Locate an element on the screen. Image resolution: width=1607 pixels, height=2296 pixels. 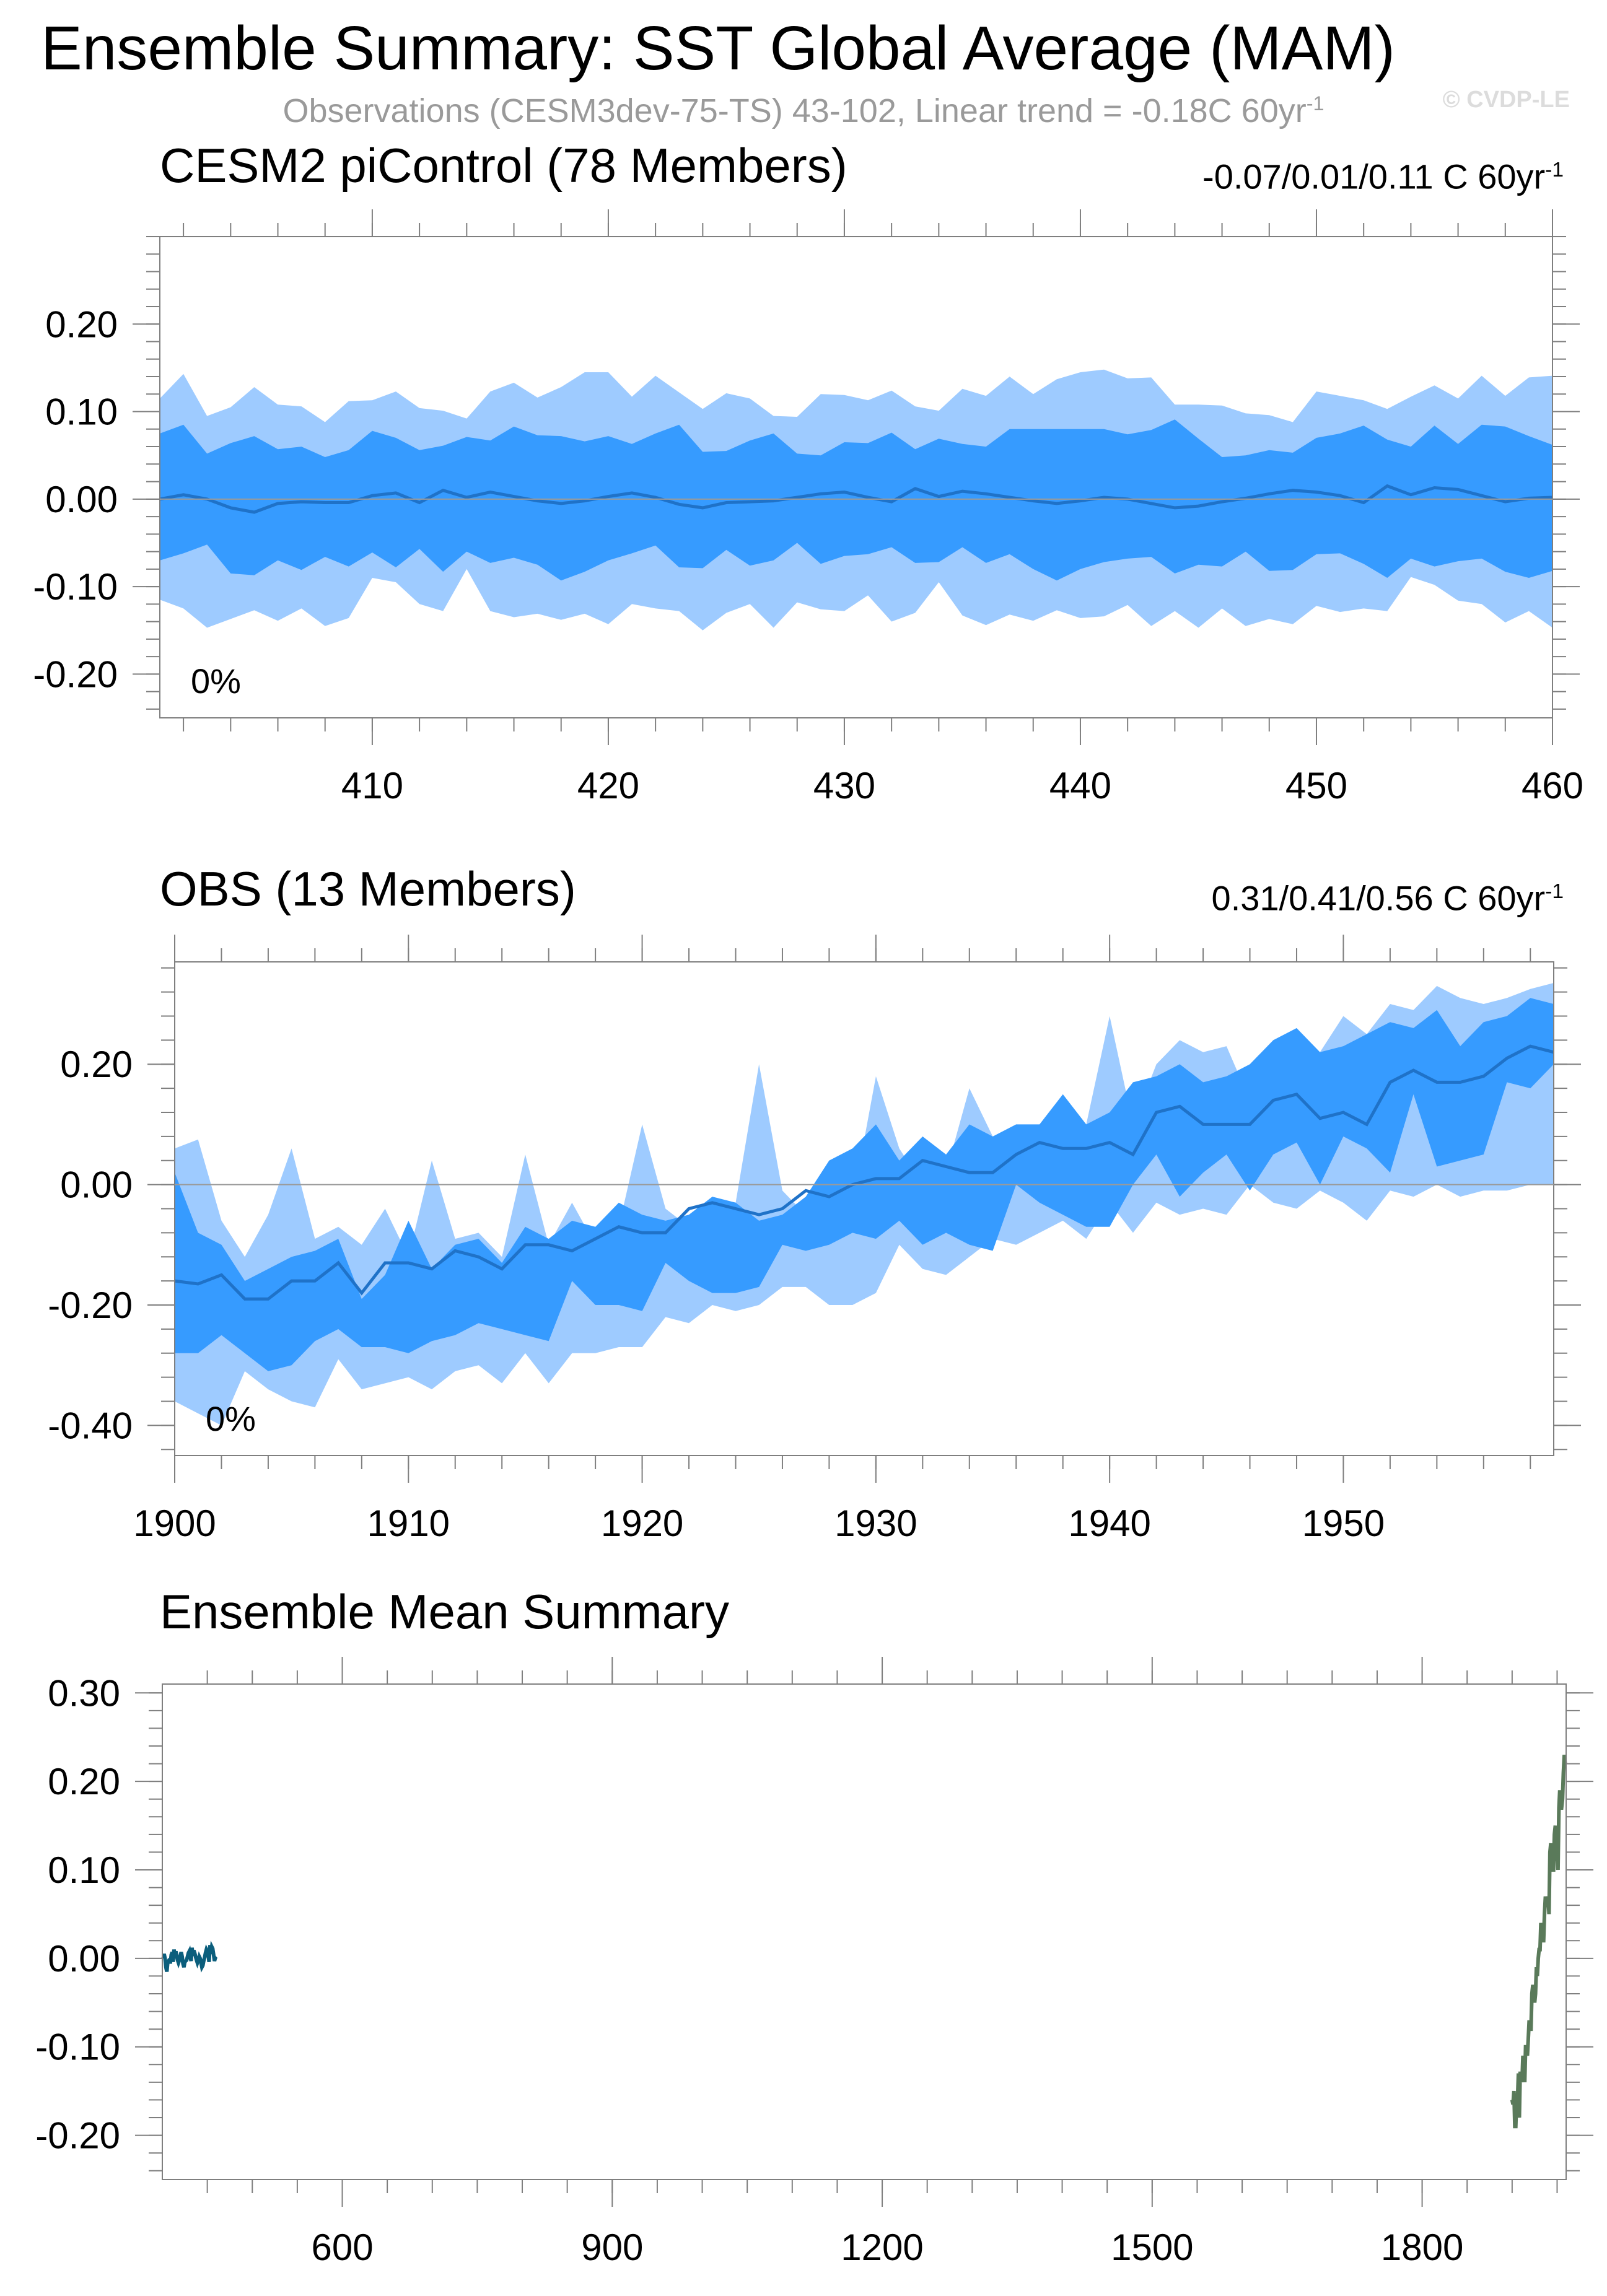
obs-trend-label: 0.31/0.41/0.56 C 60yr-1 is located at coordinates (1388, 895).